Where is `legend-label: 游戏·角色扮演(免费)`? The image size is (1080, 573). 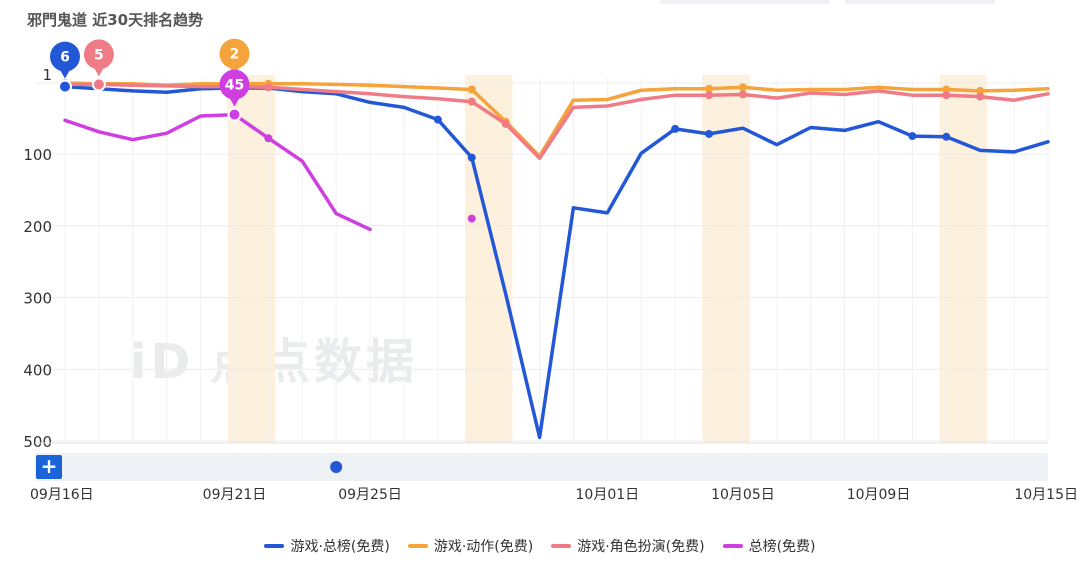
legend-label: 游戏·角色扮演(免费) is located at coordinates (641, 547).